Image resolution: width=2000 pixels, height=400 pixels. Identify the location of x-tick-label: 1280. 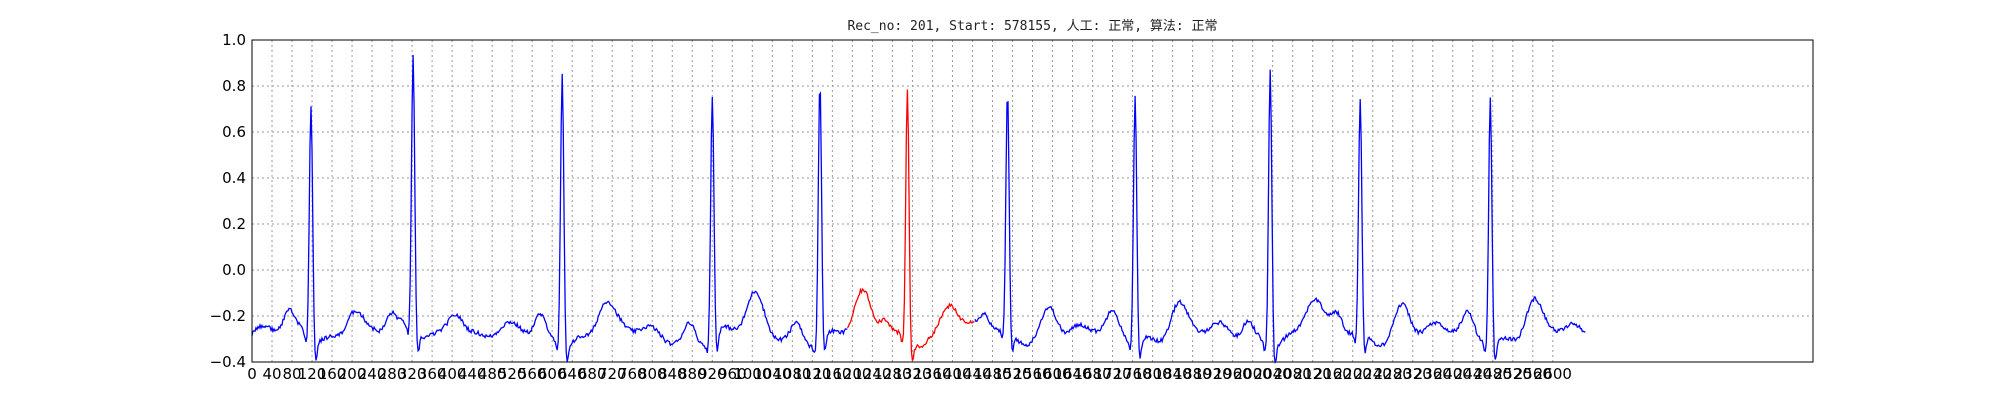
(892, 374).